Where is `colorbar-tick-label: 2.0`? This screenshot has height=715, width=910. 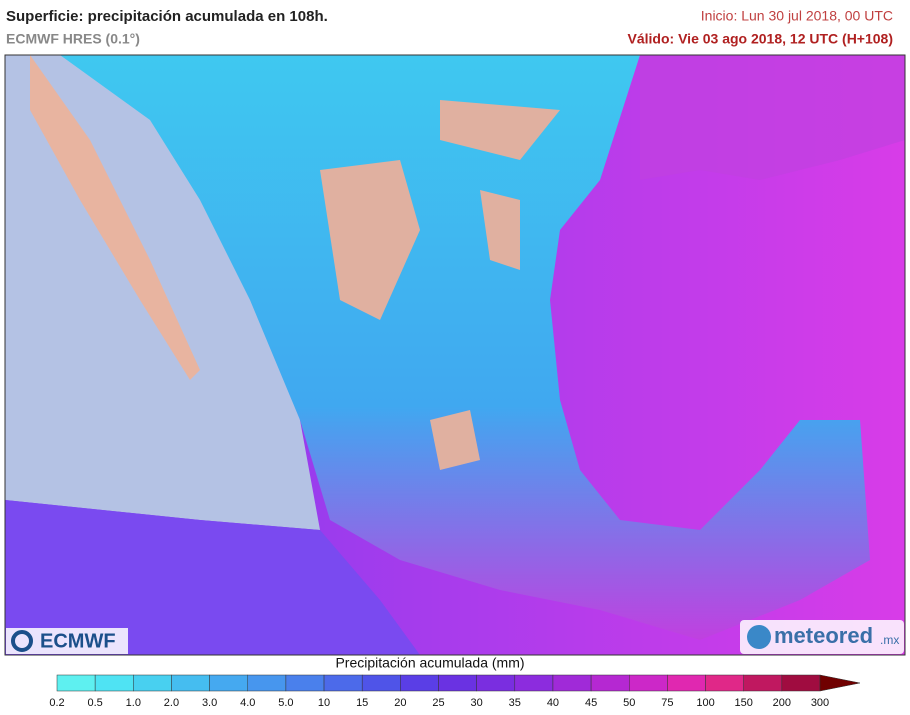
colorbar-tick-label: 2.0 is located at coordinates (171, 703).